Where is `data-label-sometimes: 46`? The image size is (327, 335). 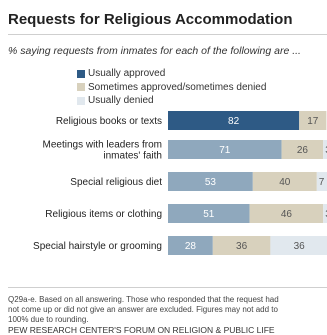
data-label-sometimes: 46 is located at coordinates (287, 214).